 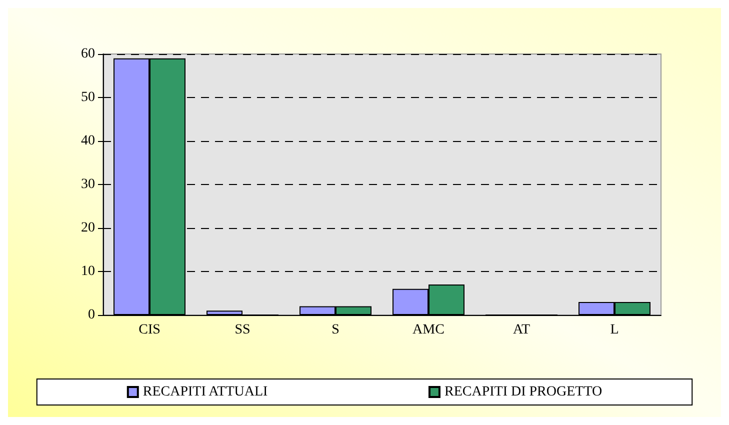 What do you see at coordinates (521, 330) in the screenshot?
I see `x-tick-label: AT` at bounding box center [521, 330].